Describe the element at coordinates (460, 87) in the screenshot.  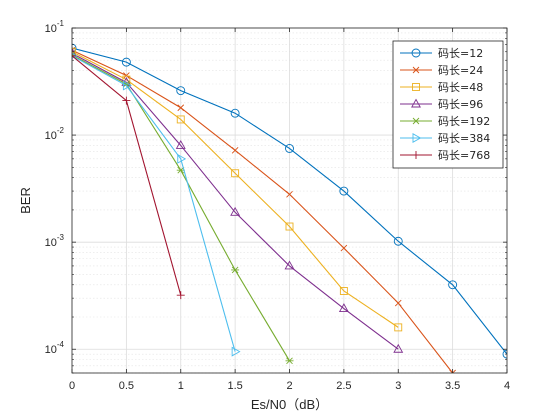
I see `legend-label: 码长=48` at that location.